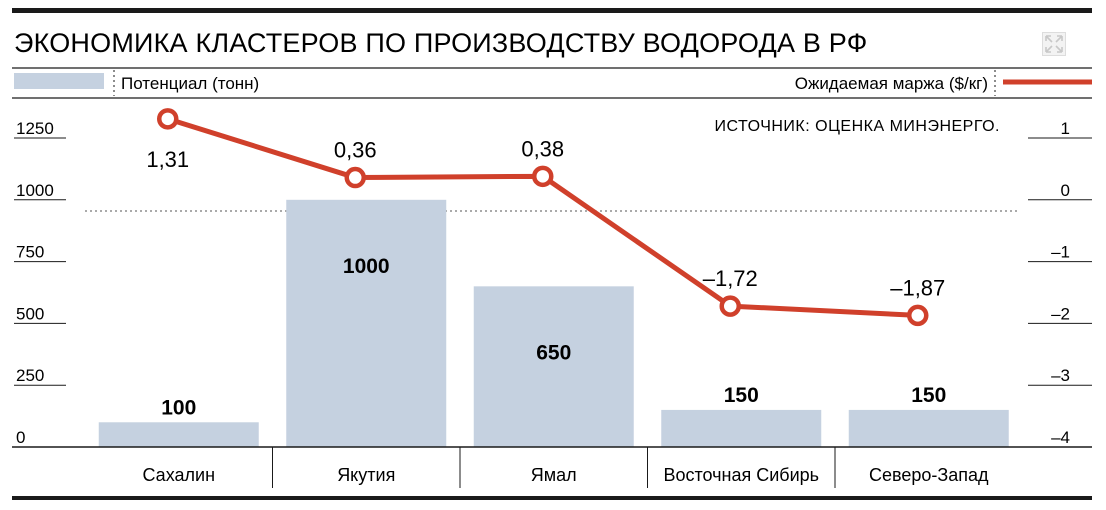 The width and height of the screenshot is (1106, 510). What do you see at coordinates (730, 278) in the screenshot?
I see `margin-data-label: –1,72` at bounding box center [730, 278].